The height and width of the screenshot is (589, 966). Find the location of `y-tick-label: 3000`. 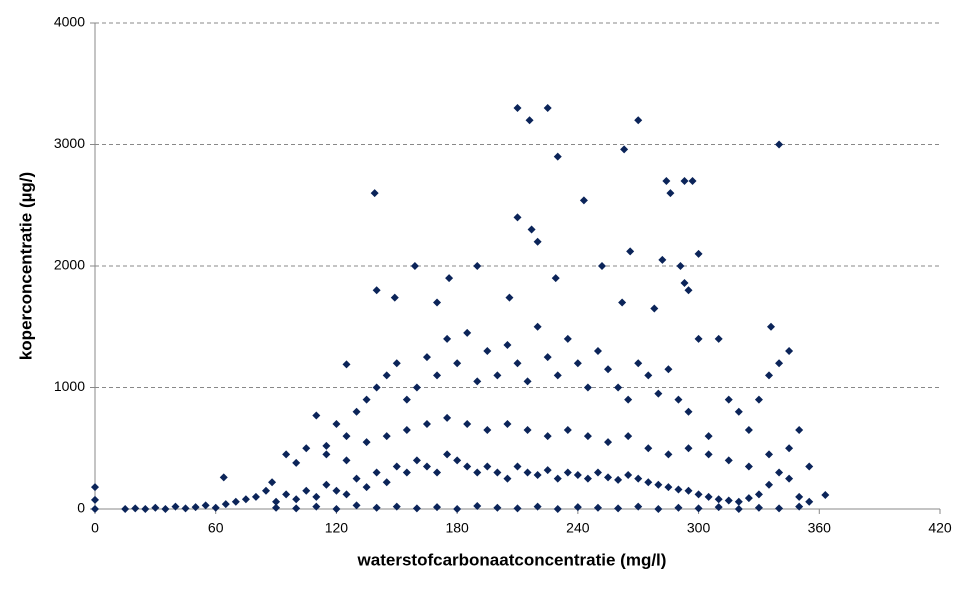

y-tick-label: 3000 is located at coordinates (69, 143).